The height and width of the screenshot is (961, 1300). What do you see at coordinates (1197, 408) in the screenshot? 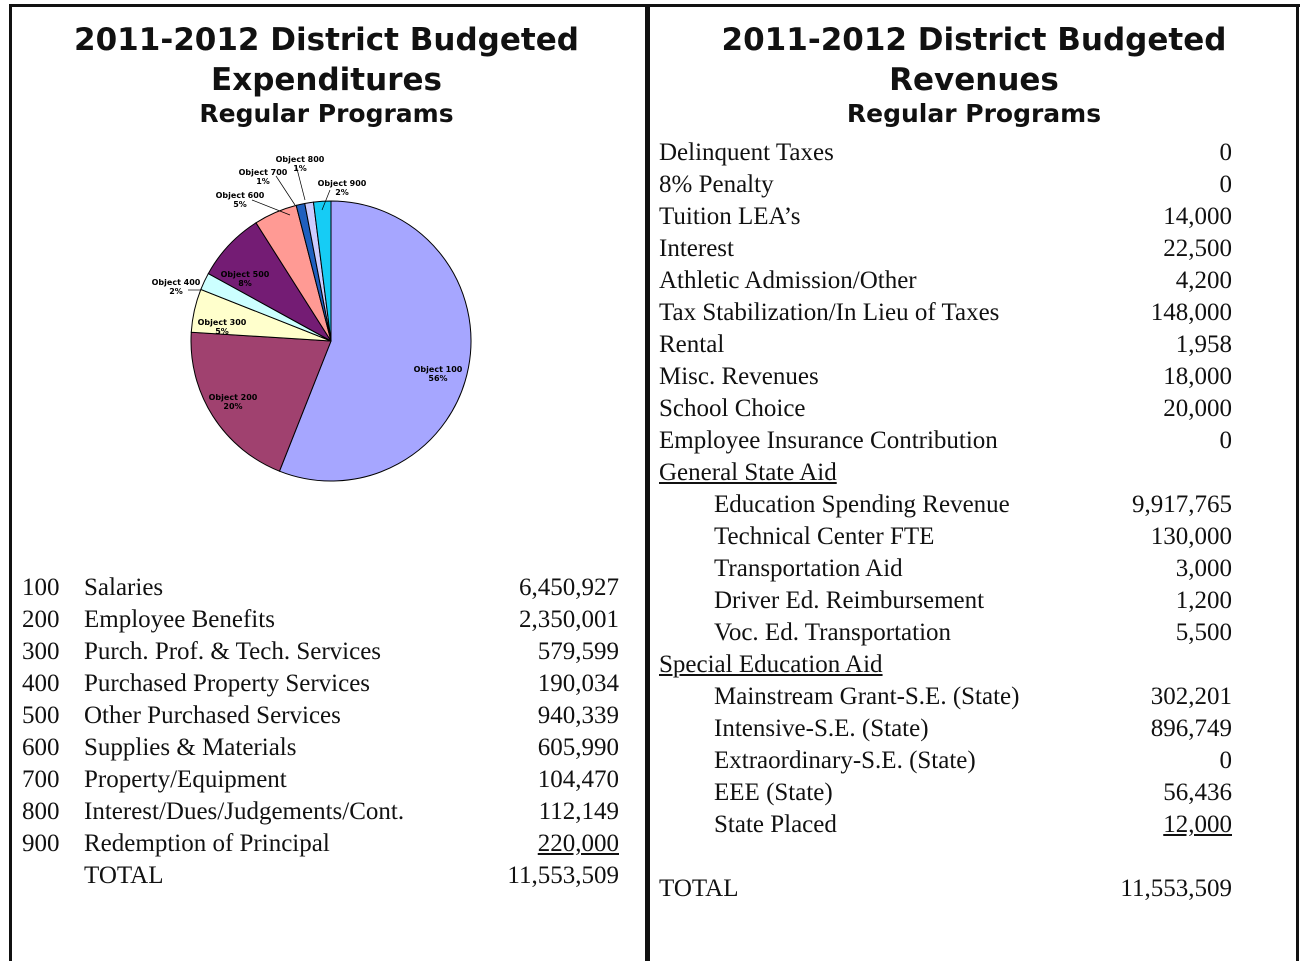
I see `row-value: 20,000` at bounding box center [1197, 408].